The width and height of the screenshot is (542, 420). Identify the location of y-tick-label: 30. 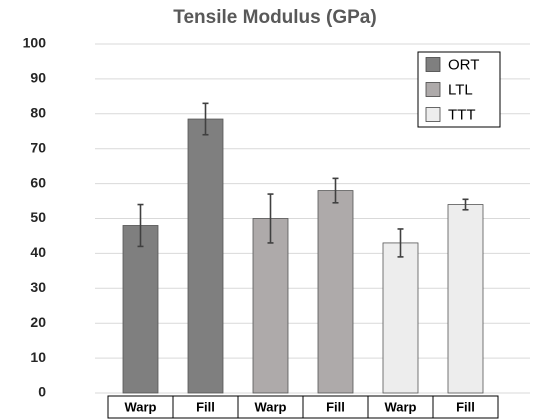
(38, 287).